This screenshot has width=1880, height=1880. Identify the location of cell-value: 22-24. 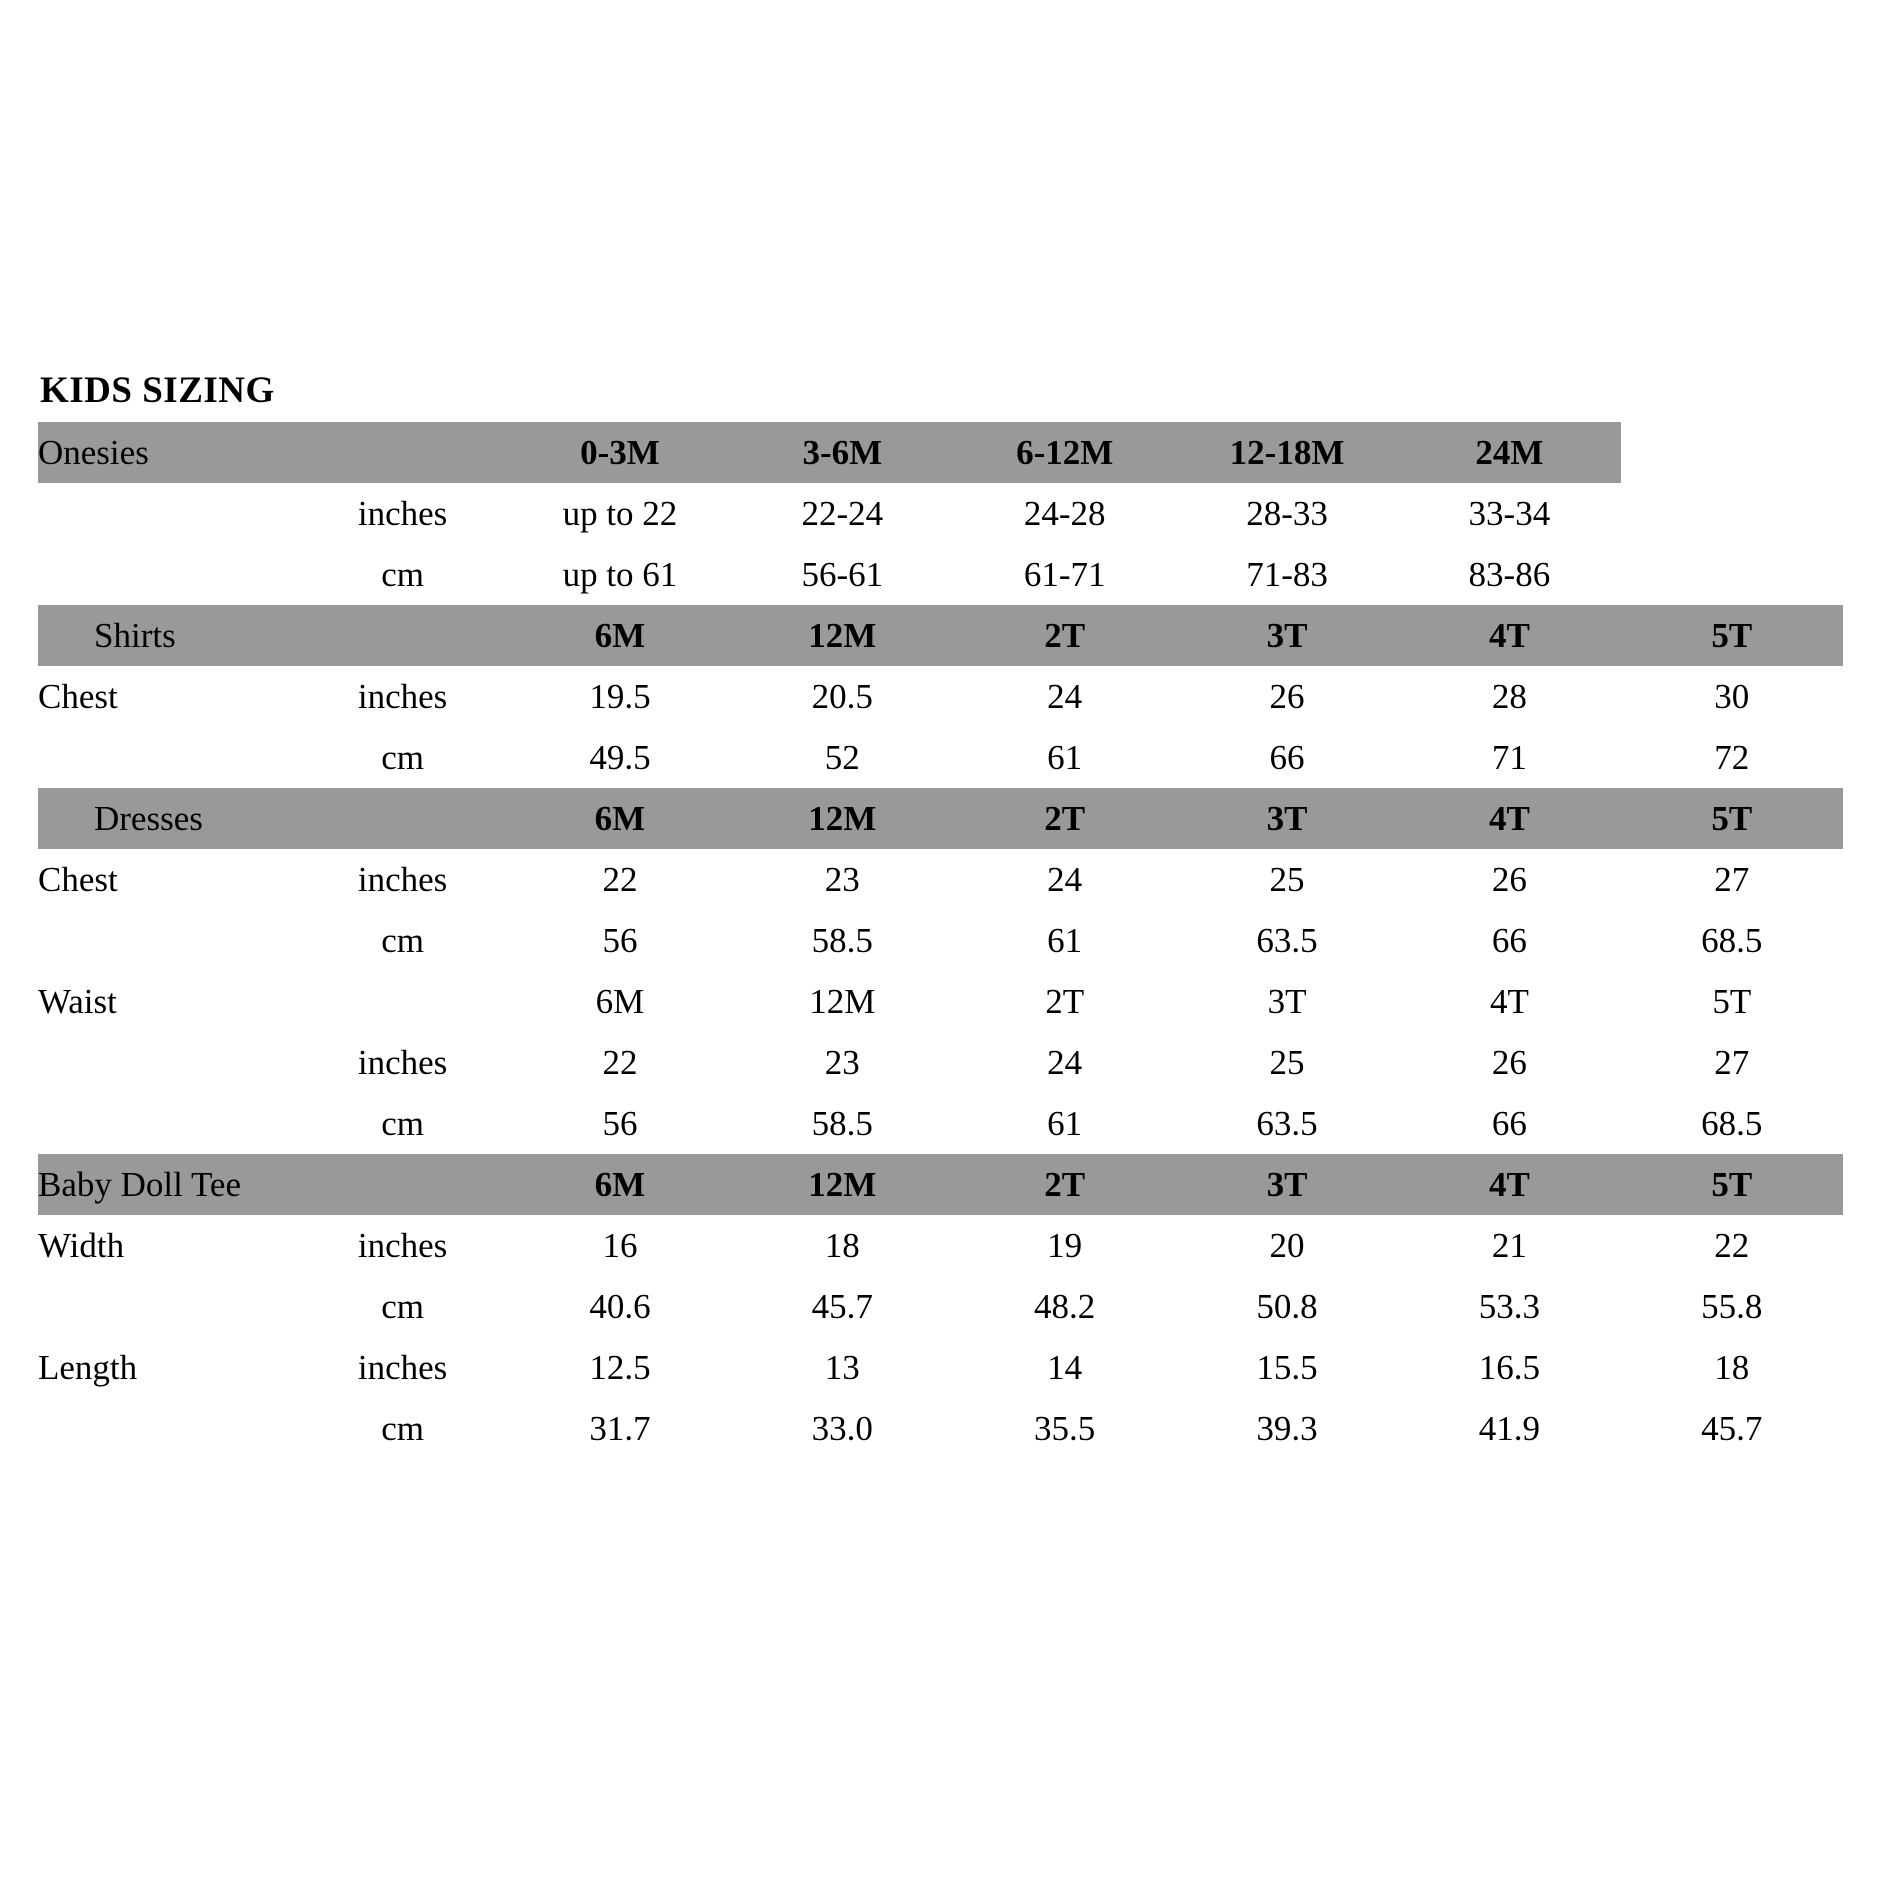
(842, 513).